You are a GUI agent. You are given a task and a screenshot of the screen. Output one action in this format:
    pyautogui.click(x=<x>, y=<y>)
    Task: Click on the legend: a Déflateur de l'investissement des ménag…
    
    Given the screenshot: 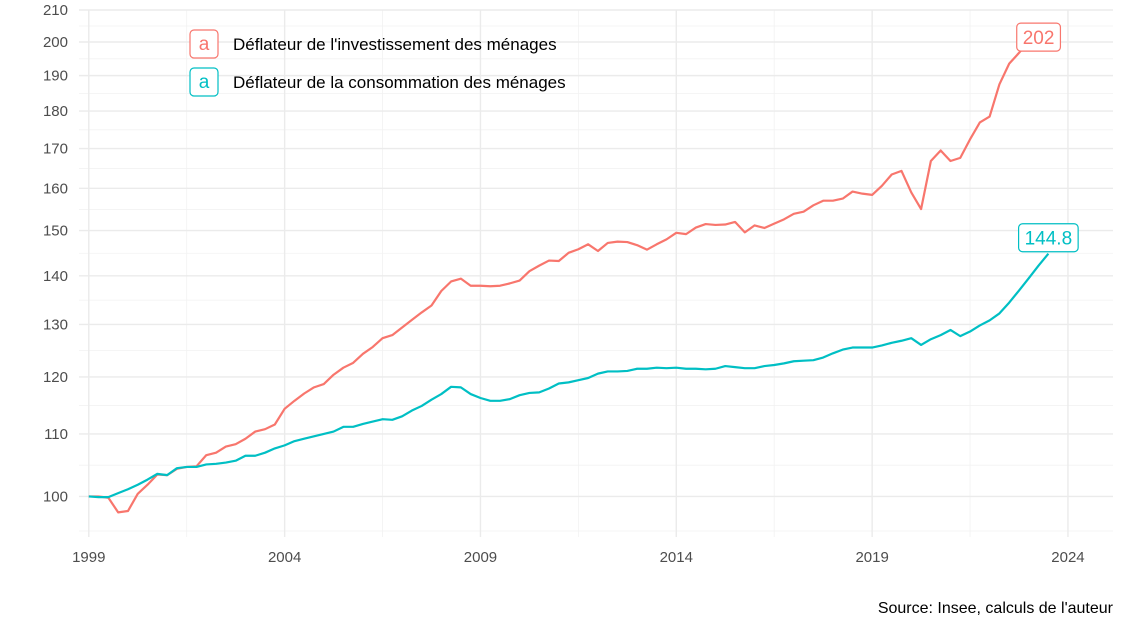 What is the action you would take?
    pyautogui.click(x=377, y=63)
    